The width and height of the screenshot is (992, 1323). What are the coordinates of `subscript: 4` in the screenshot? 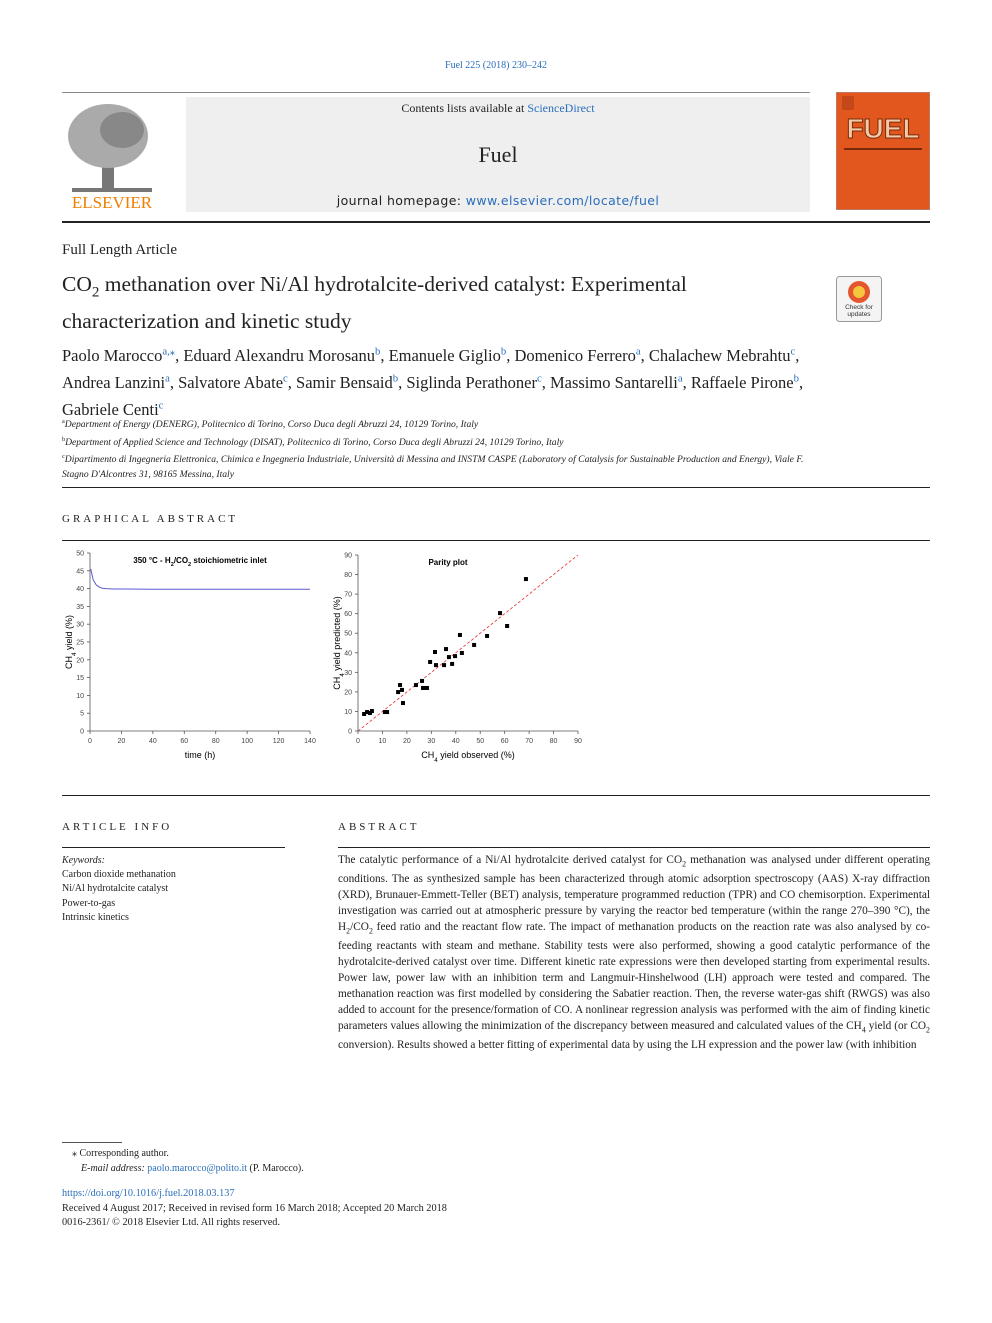 It's located at (436, 760).